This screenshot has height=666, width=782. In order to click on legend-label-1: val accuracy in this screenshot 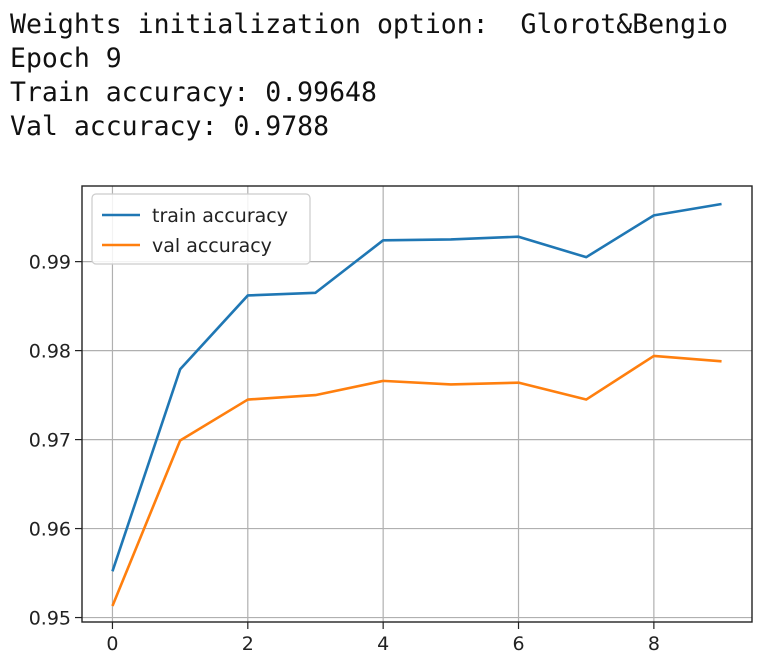, I will do `click(212, 246)`.